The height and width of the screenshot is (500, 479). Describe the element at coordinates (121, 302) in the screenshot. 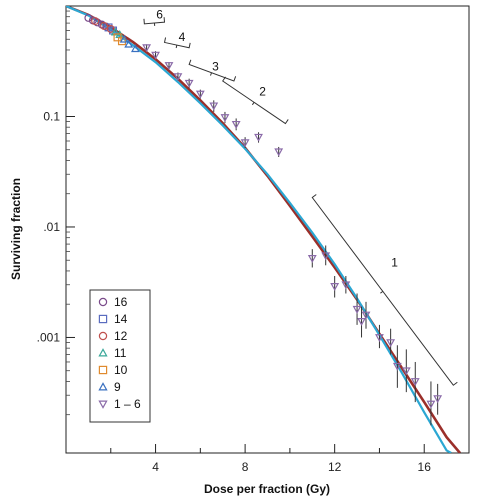

I see `legend-label: 16` at that location.